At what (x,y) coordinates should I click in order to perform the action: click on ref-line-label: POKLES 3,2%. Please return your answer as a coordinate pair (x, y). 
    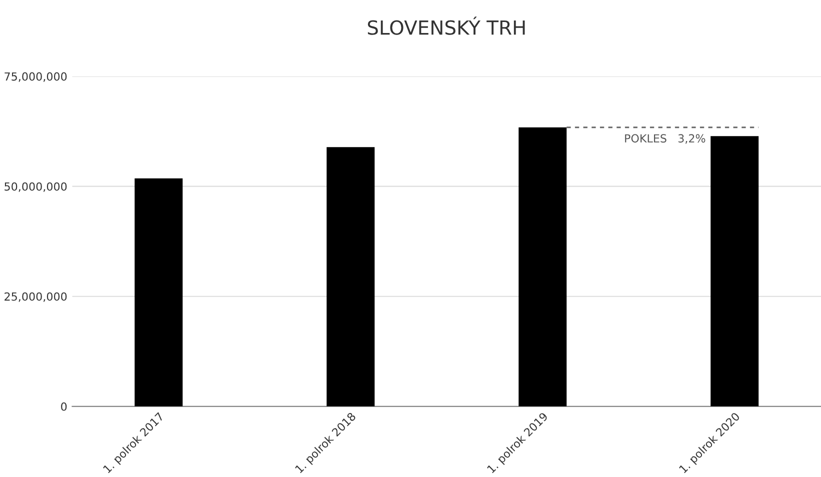
    Looking at the image, I should click on (665, 139).